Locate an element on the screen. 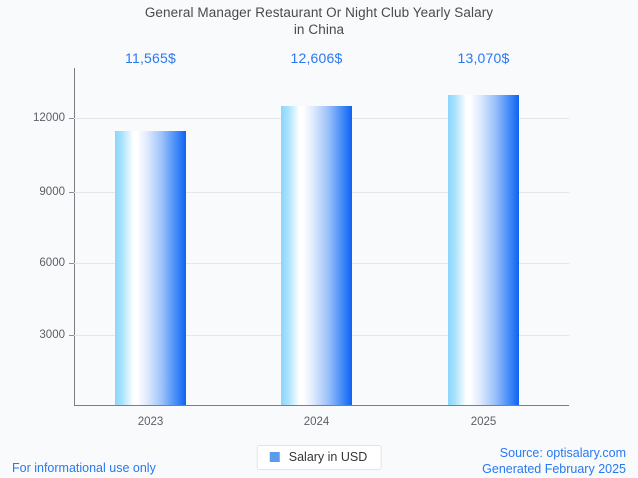  y-tick-label-9000: 9000 is located at coordinates (52, 192).